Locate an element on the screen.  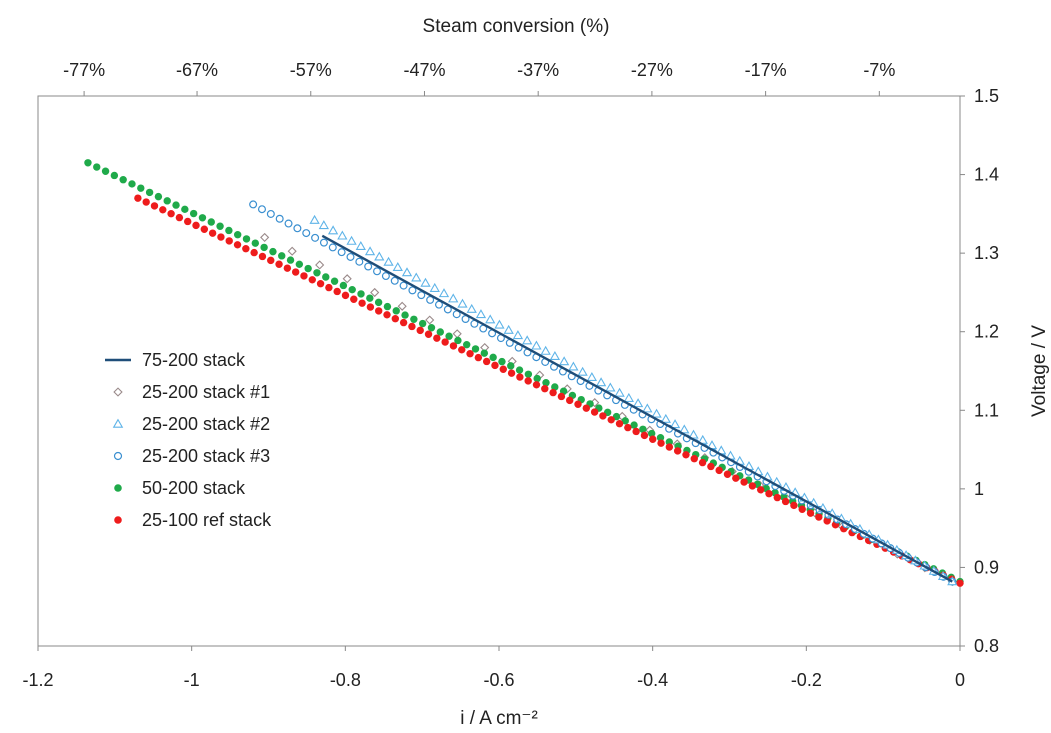
x-tick-label: 0 is located at coordinates (960, 680).